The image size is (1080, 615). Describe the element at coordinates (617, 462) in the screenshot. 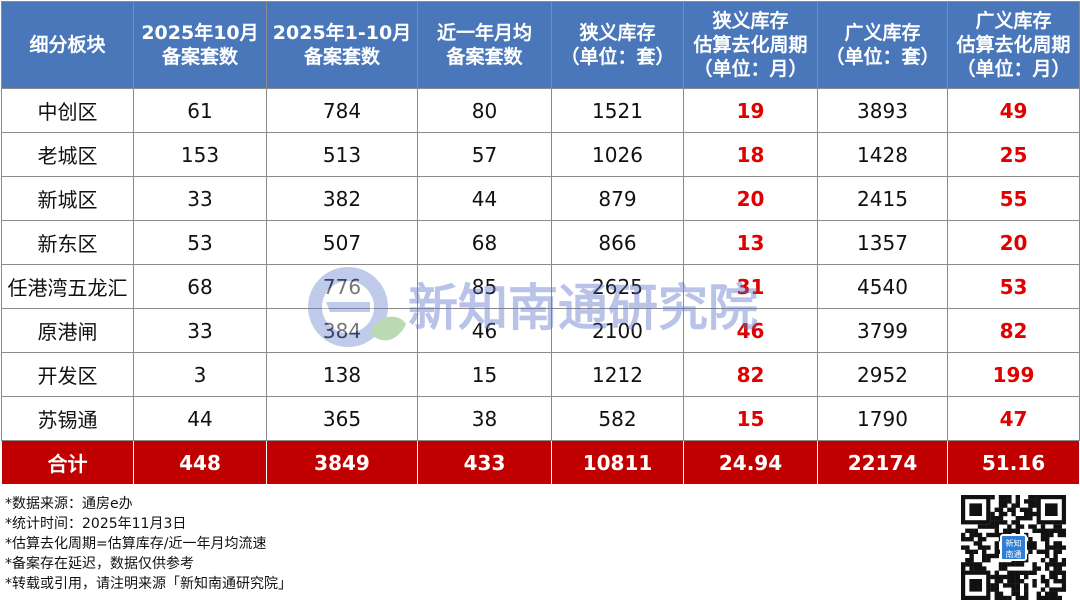

I see `total-cell: 10811` at that location.